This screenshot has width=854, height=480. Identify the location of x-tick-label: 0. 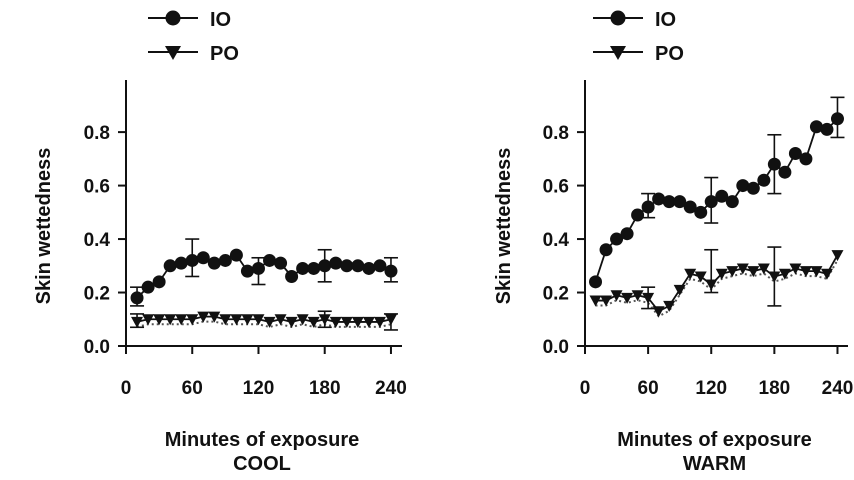
(126, 388).